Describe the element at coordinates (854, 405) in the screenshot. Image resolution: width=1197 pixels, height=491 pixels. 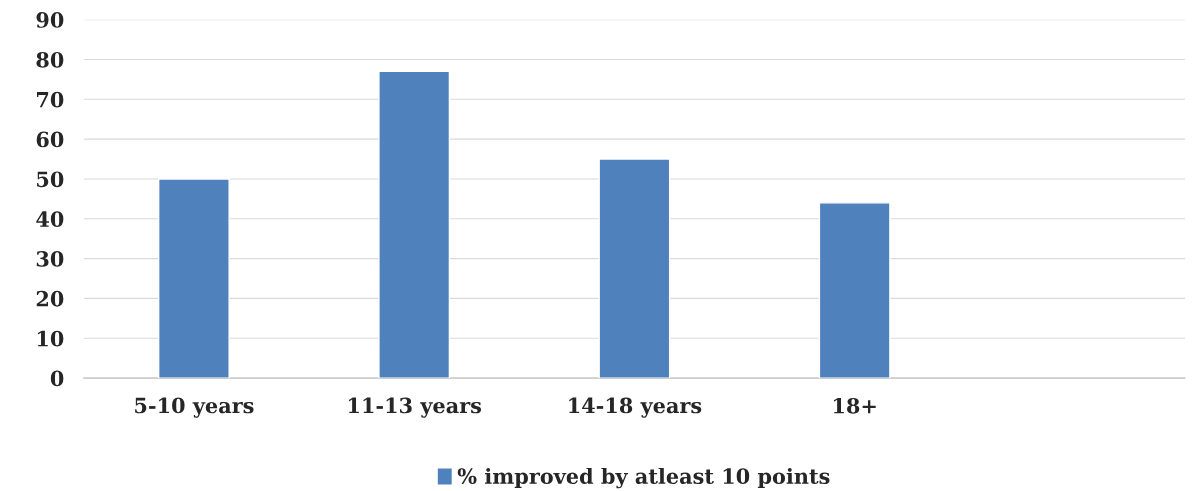
I see `x-tick-label: 18+` at that location.